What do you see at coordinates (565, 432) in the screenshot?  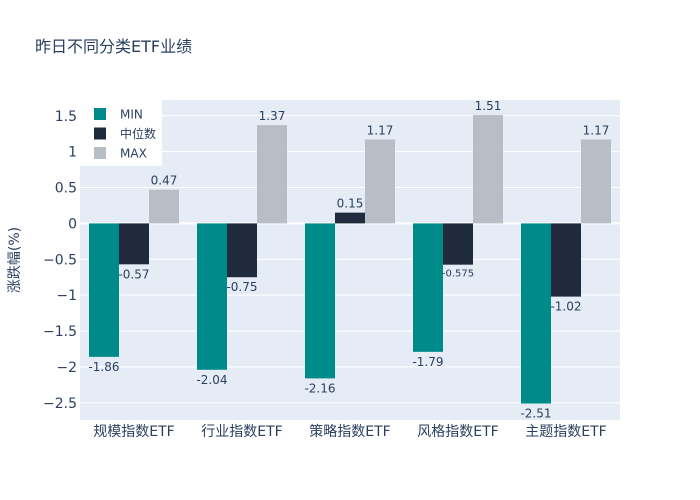 I see `x-tick-label: 主题指数ETF` at bounding box center [565, 432].